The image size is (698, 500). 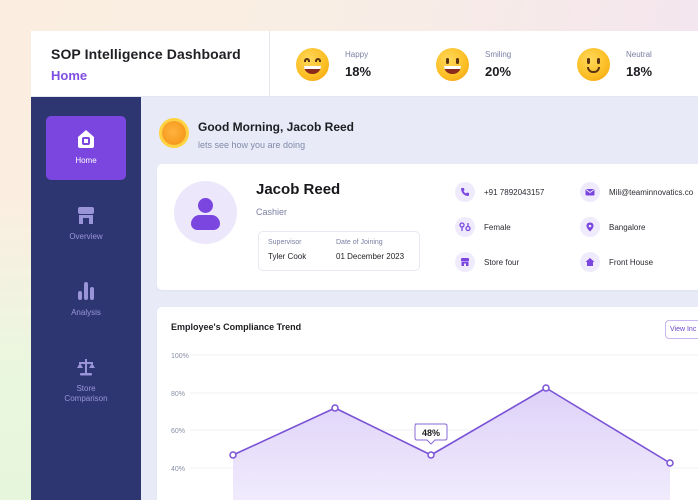 What do you see at coordinates (86, 367) in the screenshot?
I see `scale-icon` at bounding box center [86, 367].